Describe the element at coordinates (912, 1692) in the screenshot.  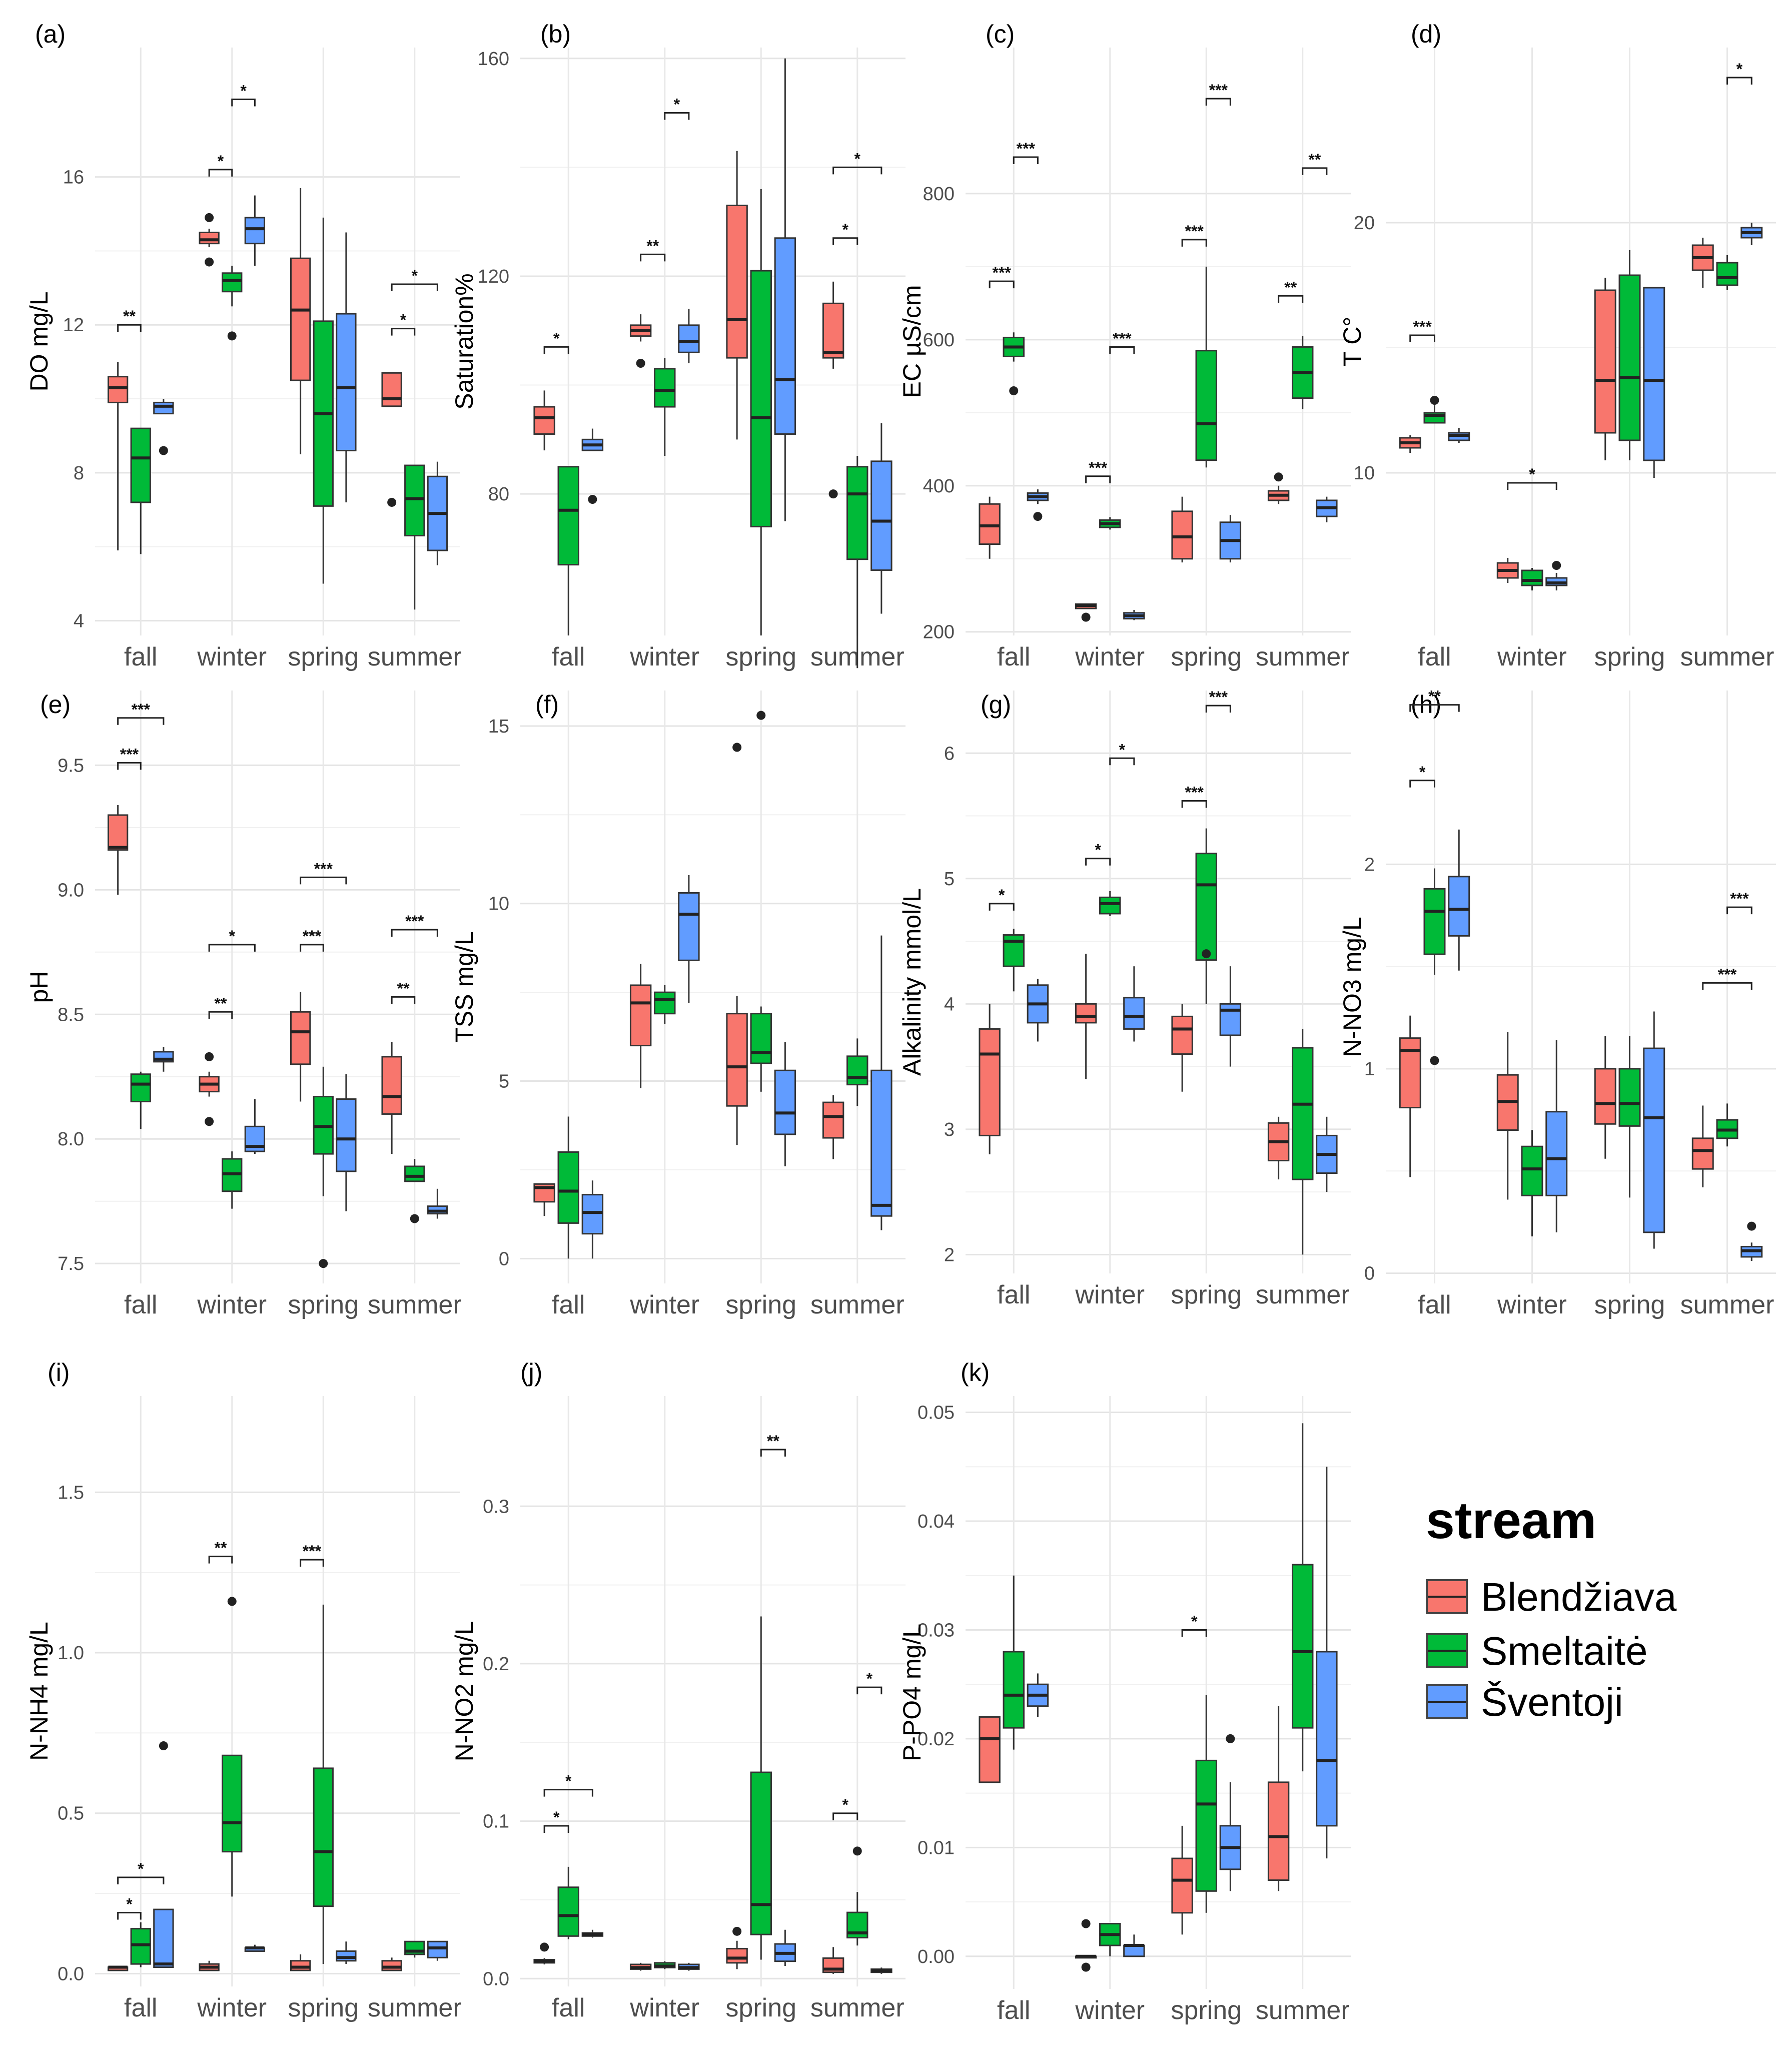
I see `y-axis-label: P-PO4 mg/L` at that location.